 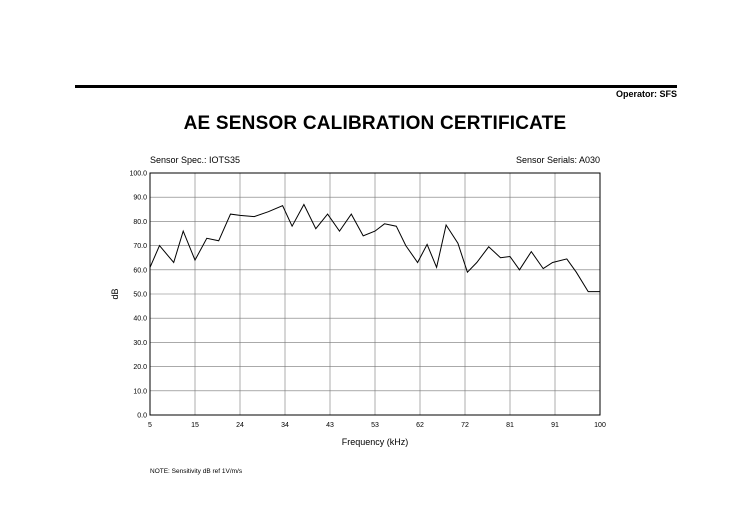 What do you see at coordinates (140, 270) in the screenshot?
I see `y-tick-label: 60.0` at bounding box center [140, 270].